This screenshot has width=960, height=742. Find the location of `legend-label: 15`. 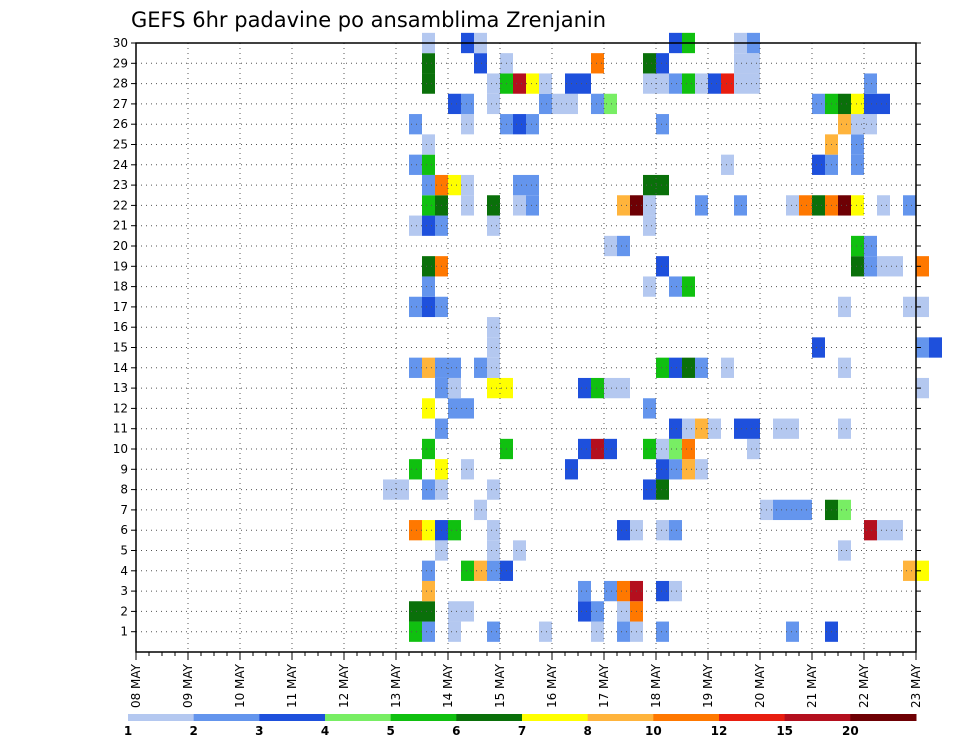

legend-label: 15 is located at coordinates (784, 731).